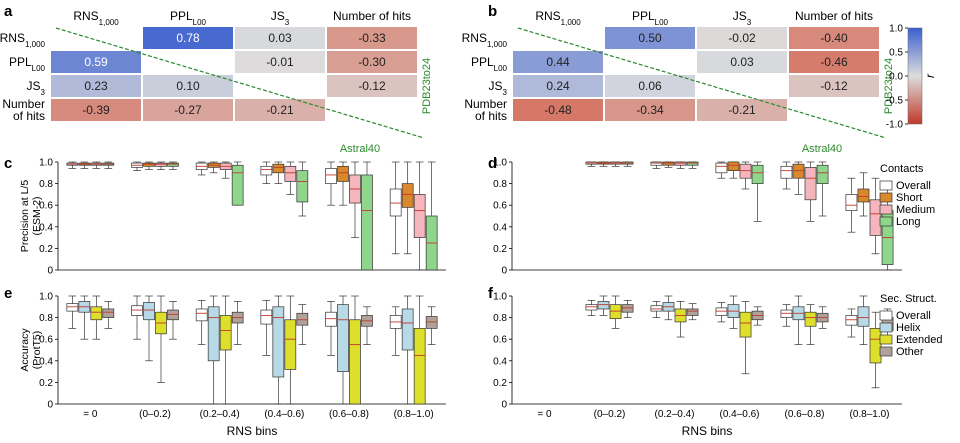 The image size is (960, 443). I want to click on heat-cell-value: -0.46, so click(834, 62).